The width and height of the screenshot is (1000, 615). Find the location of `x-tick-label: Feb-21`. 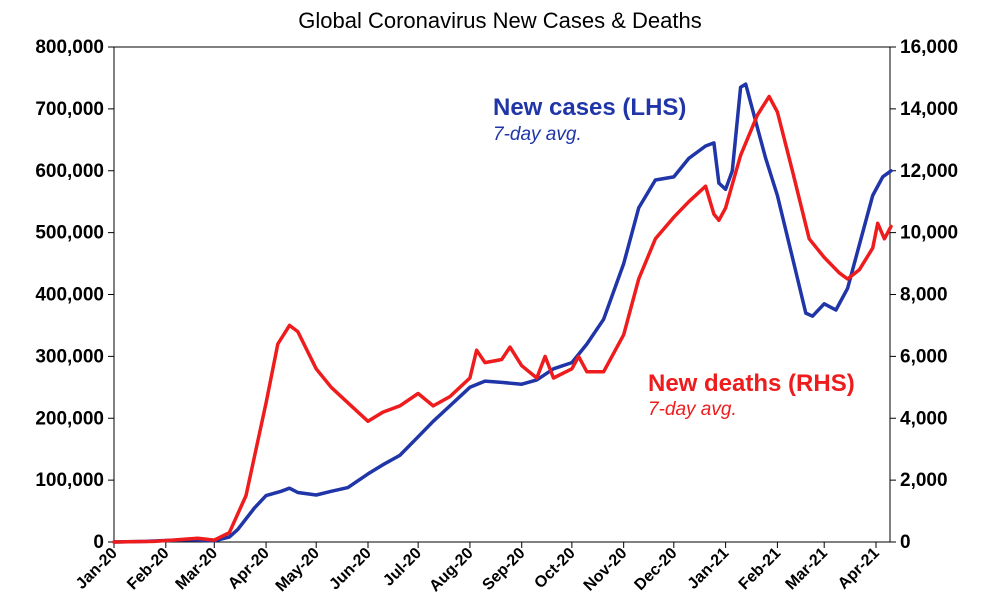

x-tick-label: Feb-21 is located at coordinates (760, 569).